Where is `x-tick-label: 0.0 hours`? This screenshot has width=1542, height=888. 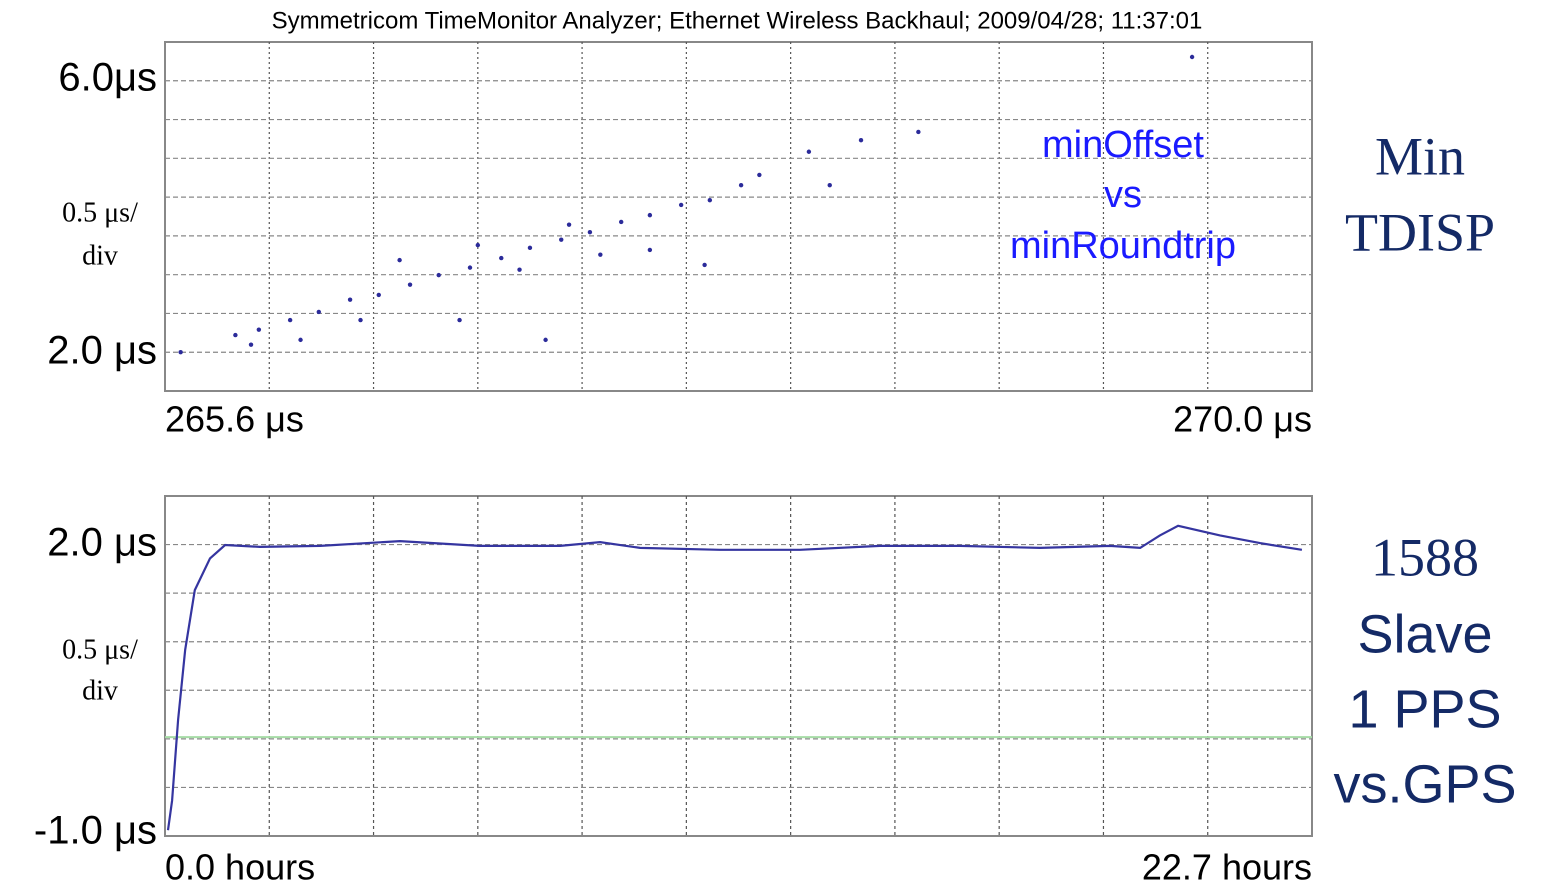
x-tick-label: 0.0 hours is located at coordinates (240, 867).